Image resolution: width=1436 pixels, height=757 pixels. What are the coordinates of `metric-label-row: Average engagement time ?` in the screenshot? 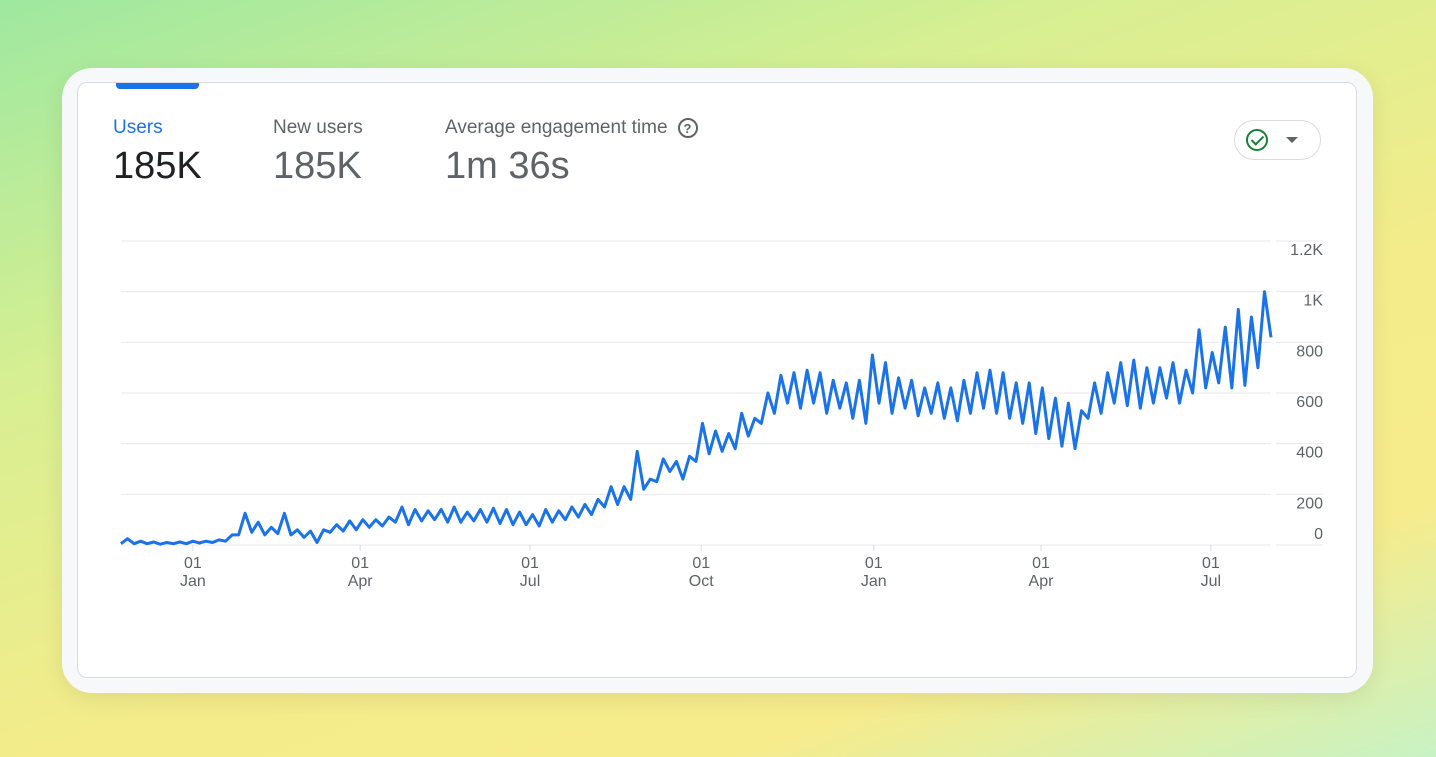 It's located at (571, 128).